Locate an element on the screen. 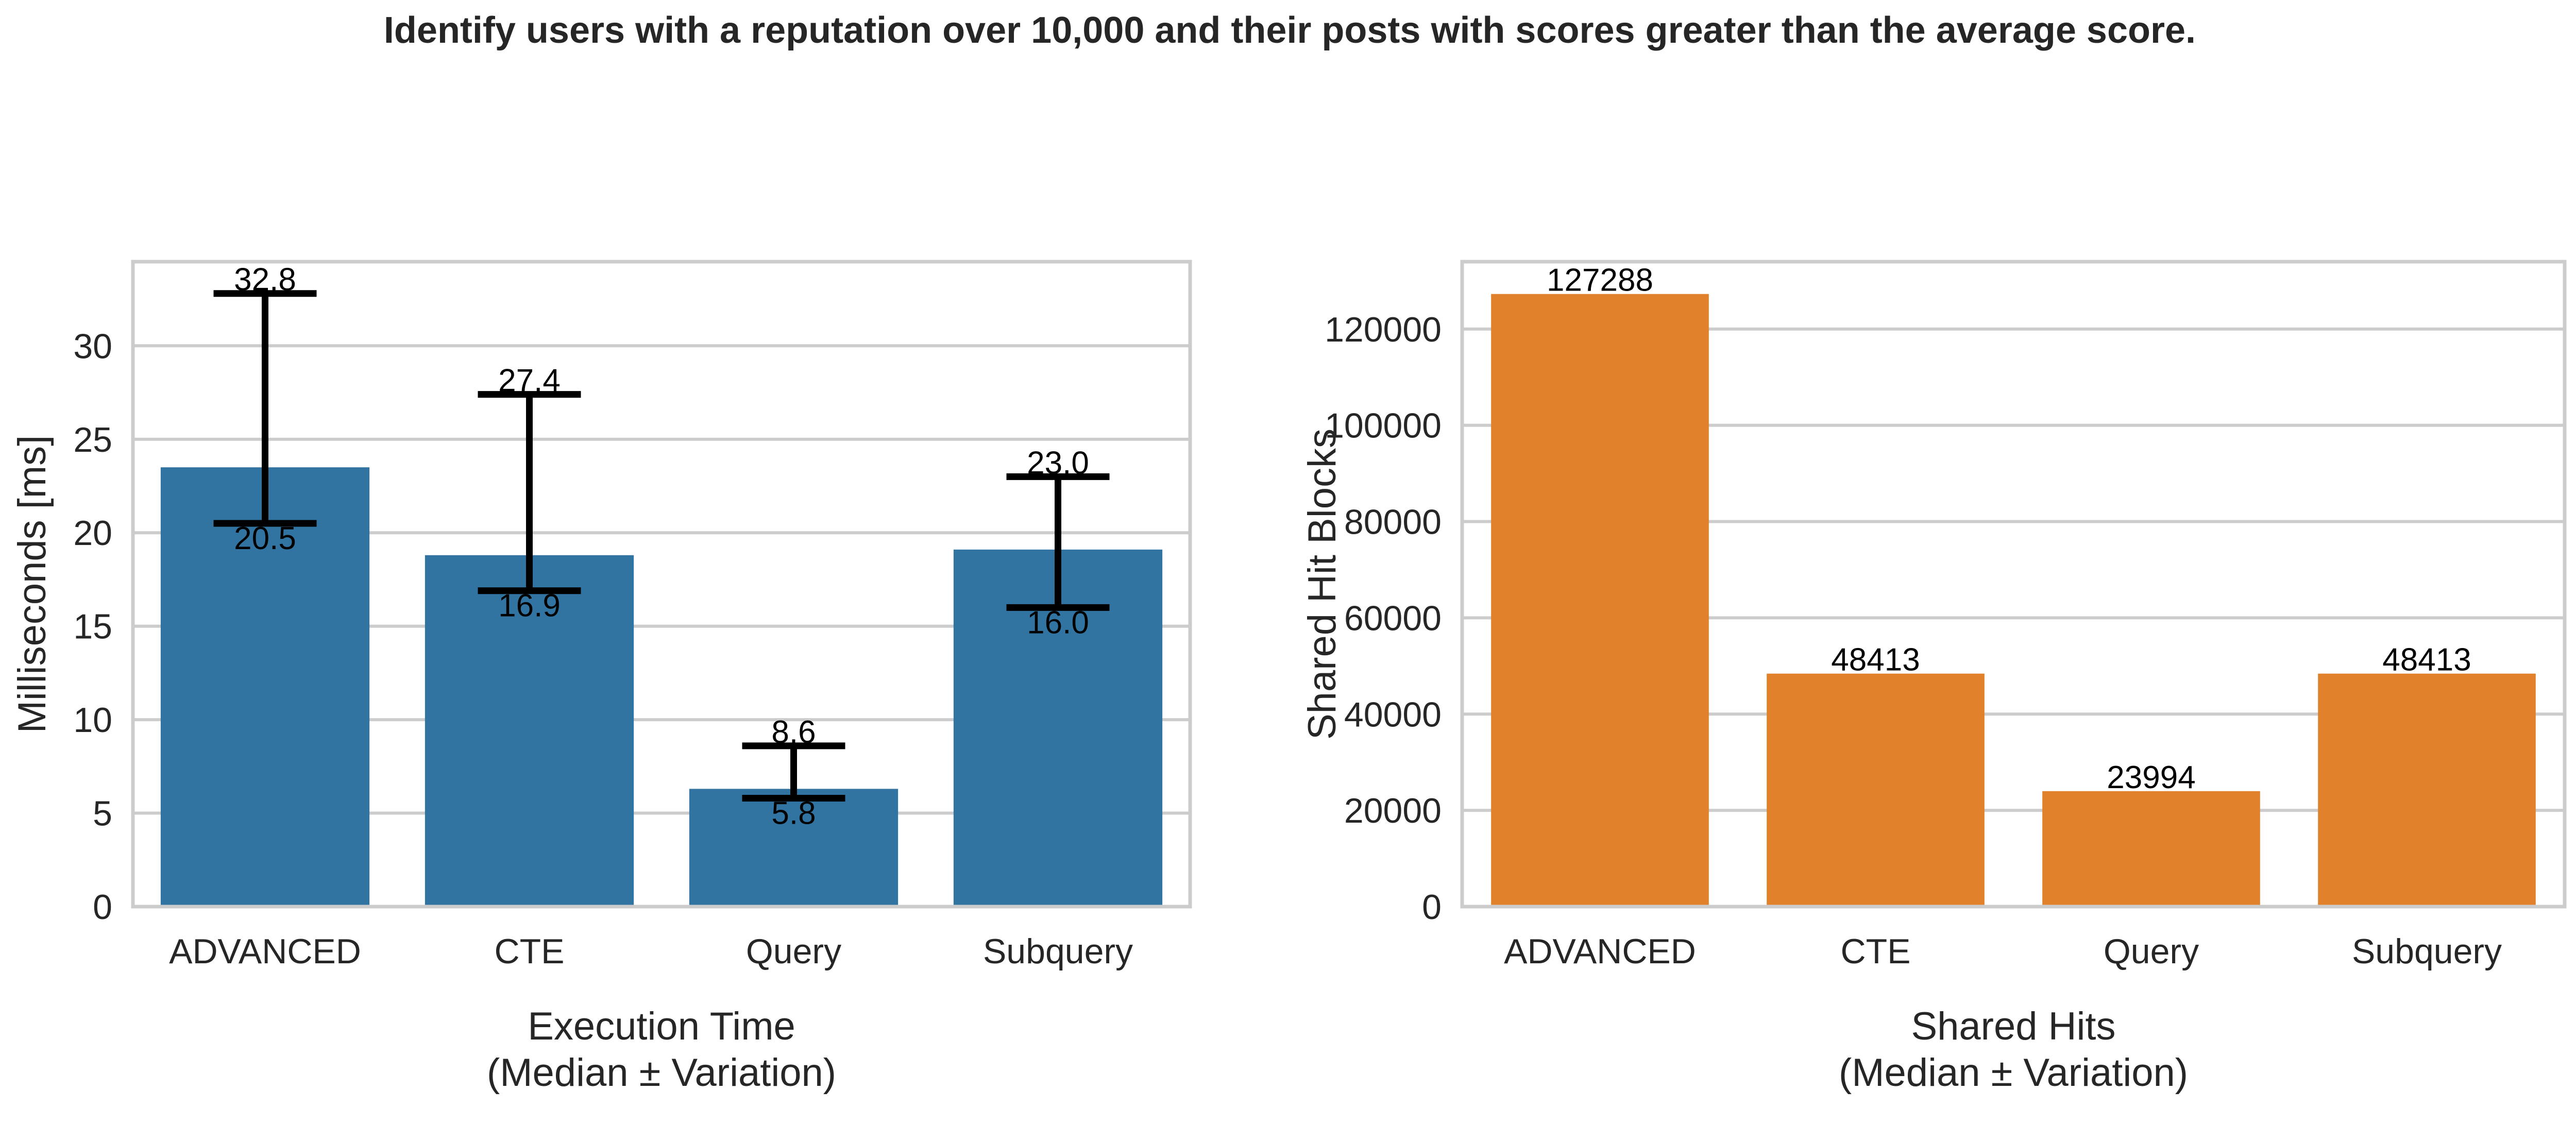  error-high-label: 8.6 is located at coordinates (793, 732).